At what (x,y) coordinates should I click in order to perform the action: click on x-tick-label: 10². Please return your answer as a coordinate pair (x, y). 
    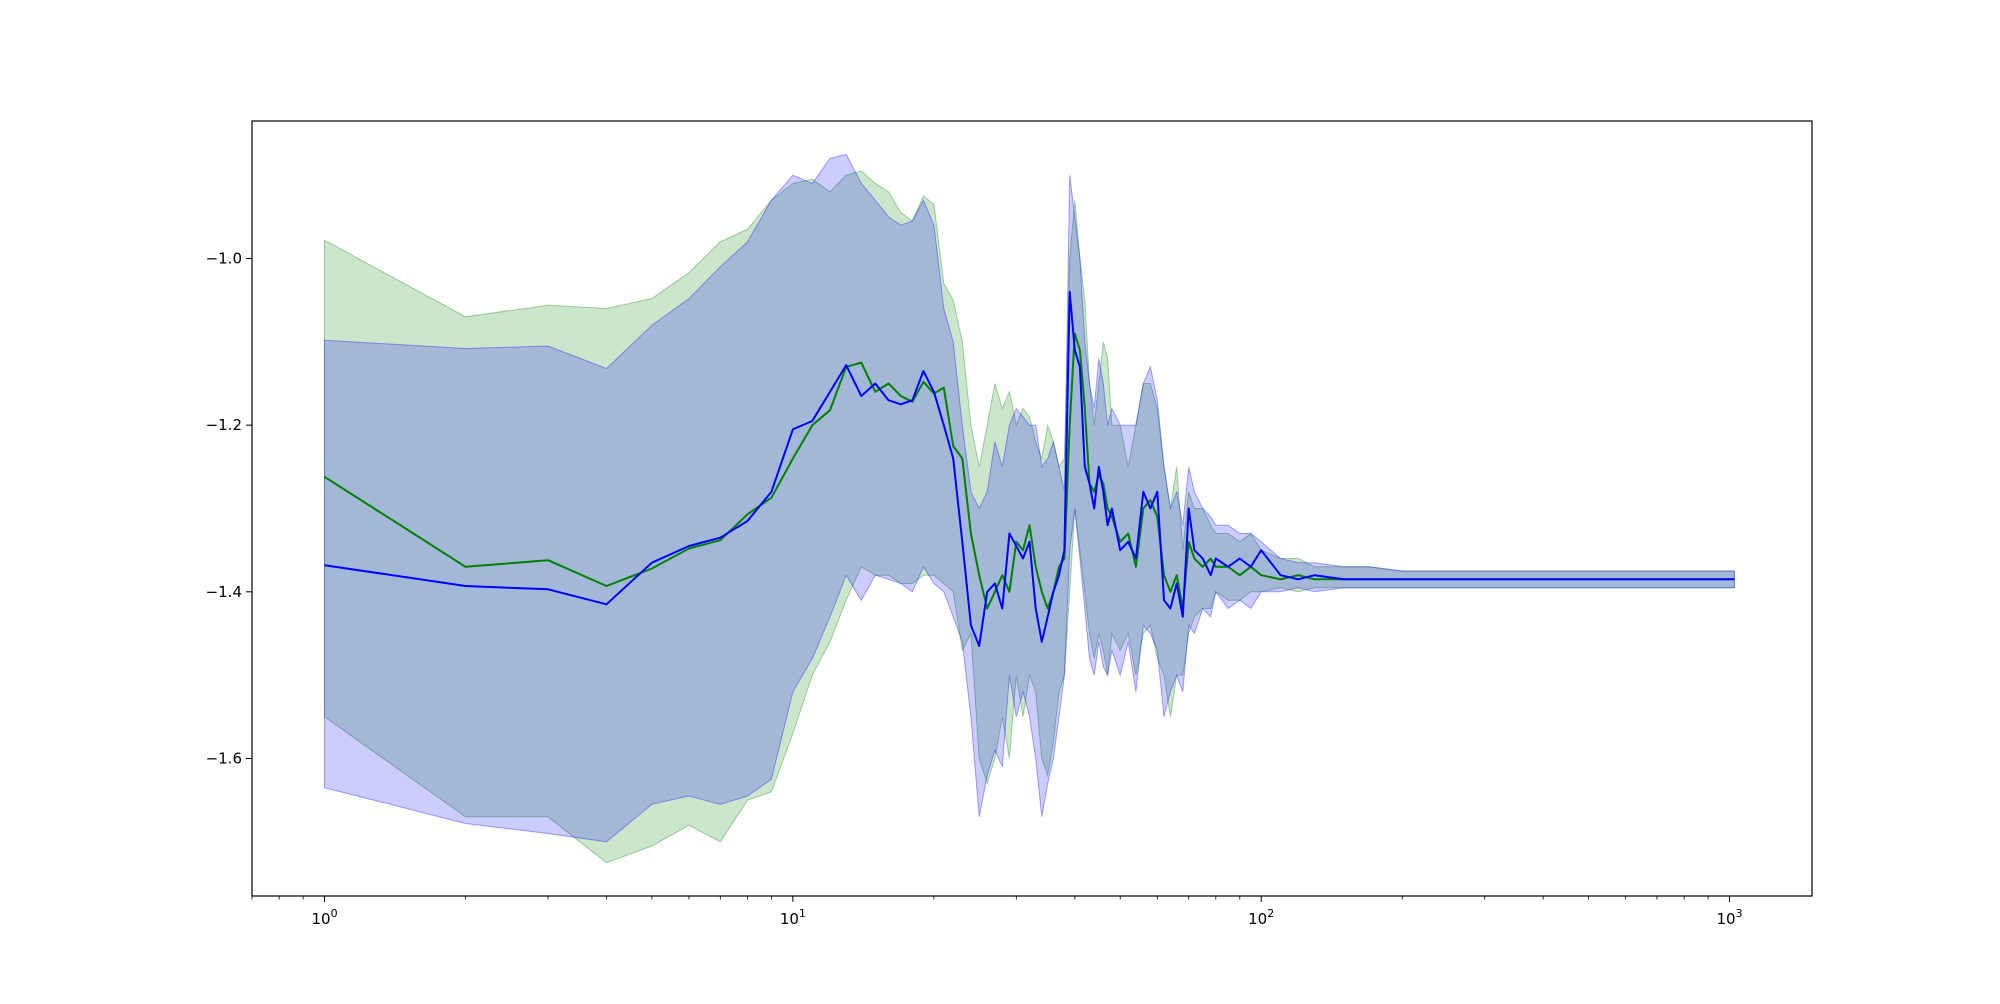
    Looking at the image, I should click on (1261, 917).